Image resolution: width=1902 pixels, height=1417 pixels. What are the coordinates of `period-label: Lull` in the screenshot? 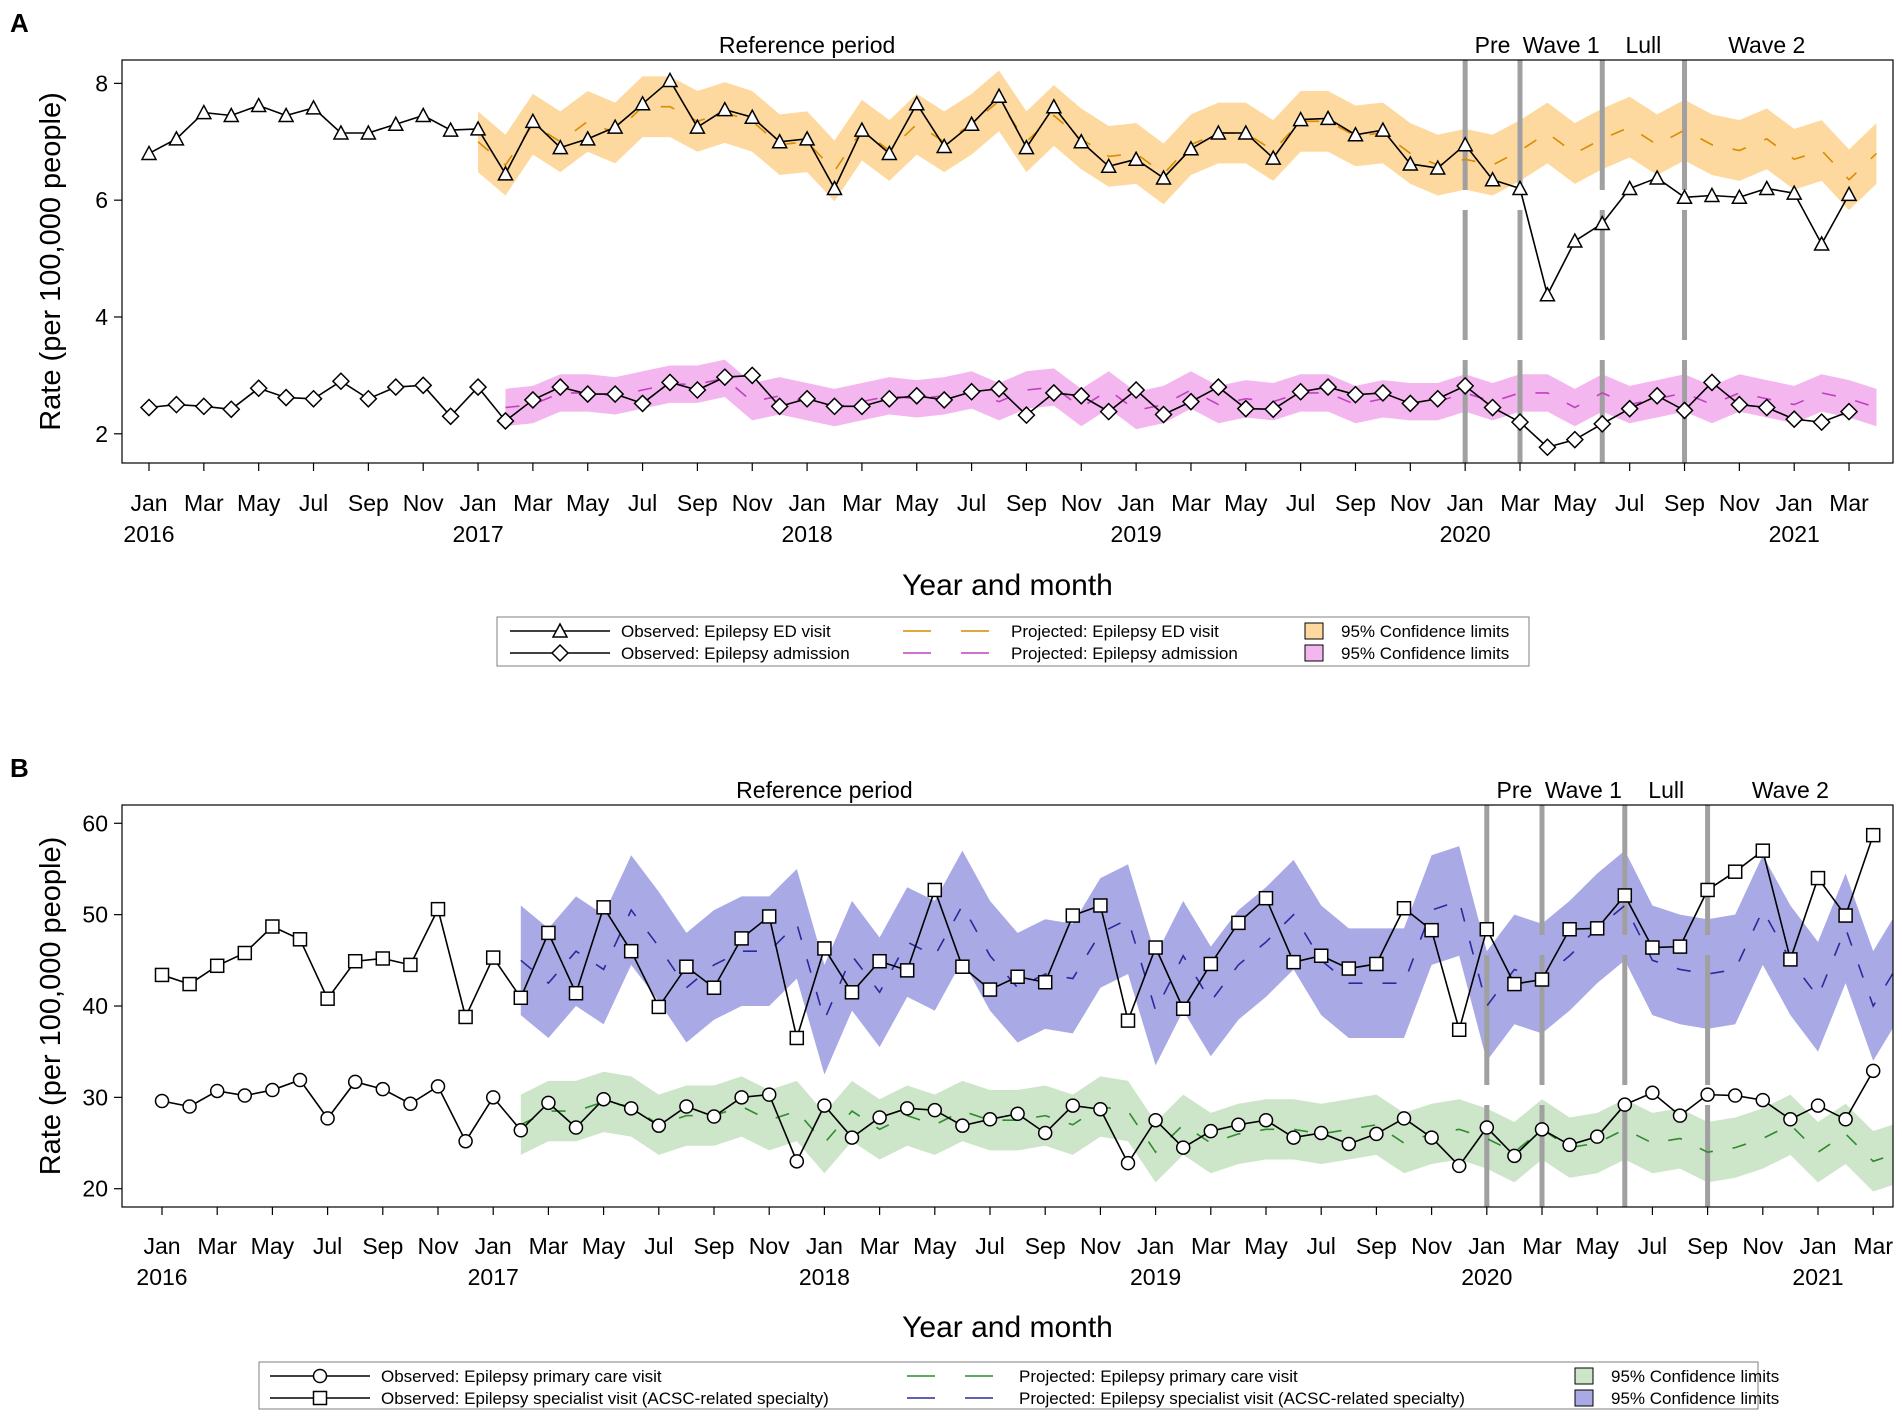 It's located at (1643, 45).